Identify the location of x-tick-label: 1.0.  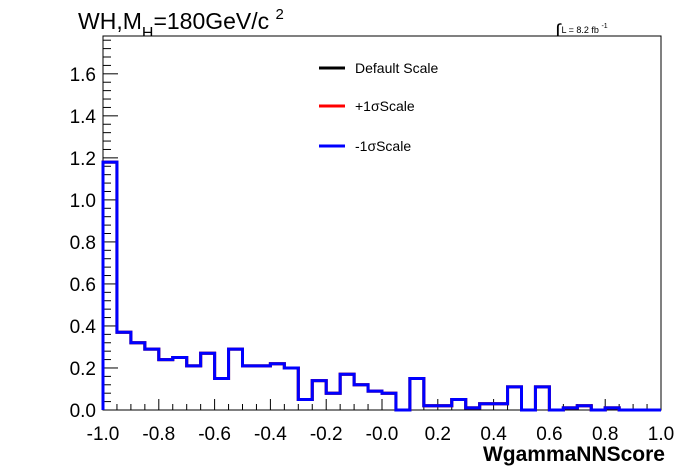
(661, 434).